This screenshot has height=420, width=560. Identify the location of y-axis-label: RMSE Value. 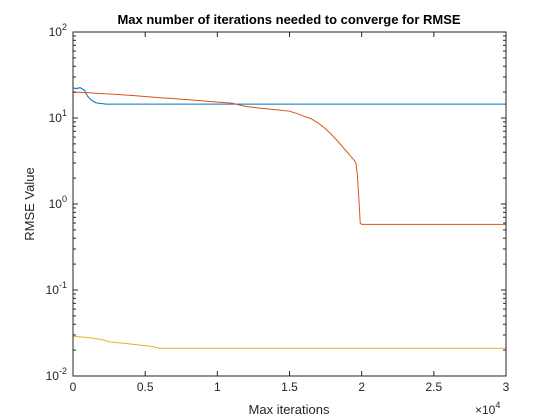
(29, 203).